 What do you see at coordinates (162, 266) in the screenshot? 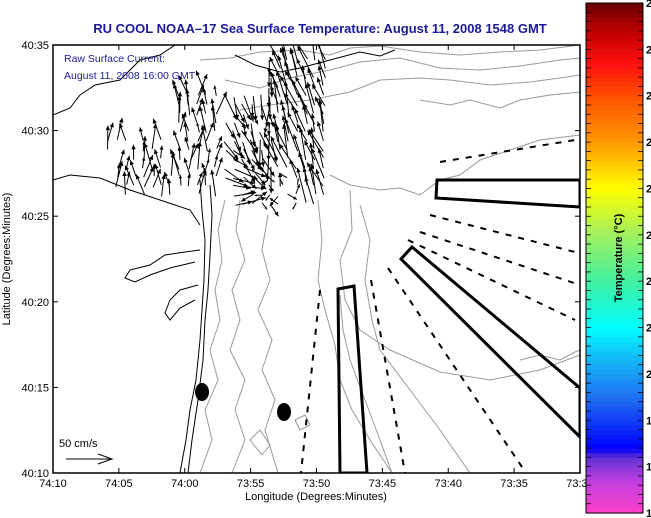
I see `coastline-shrewsbury-river` at bounding box center [162, 266].